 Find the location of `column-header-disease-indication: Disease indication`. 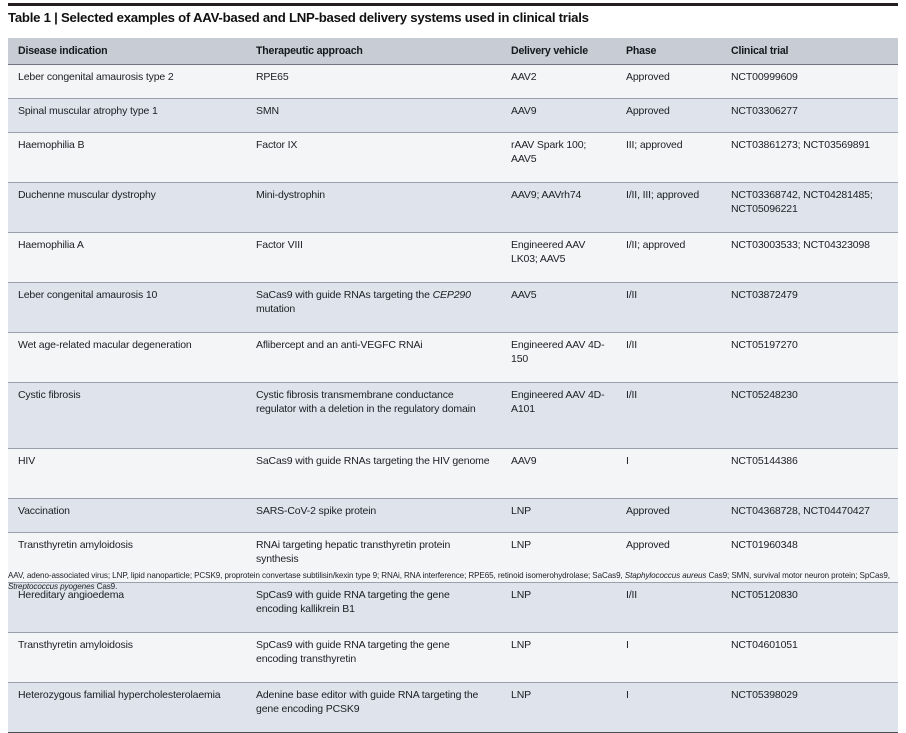

column-header-disease-indication: Disease indication is located at coordinates (127, 51).